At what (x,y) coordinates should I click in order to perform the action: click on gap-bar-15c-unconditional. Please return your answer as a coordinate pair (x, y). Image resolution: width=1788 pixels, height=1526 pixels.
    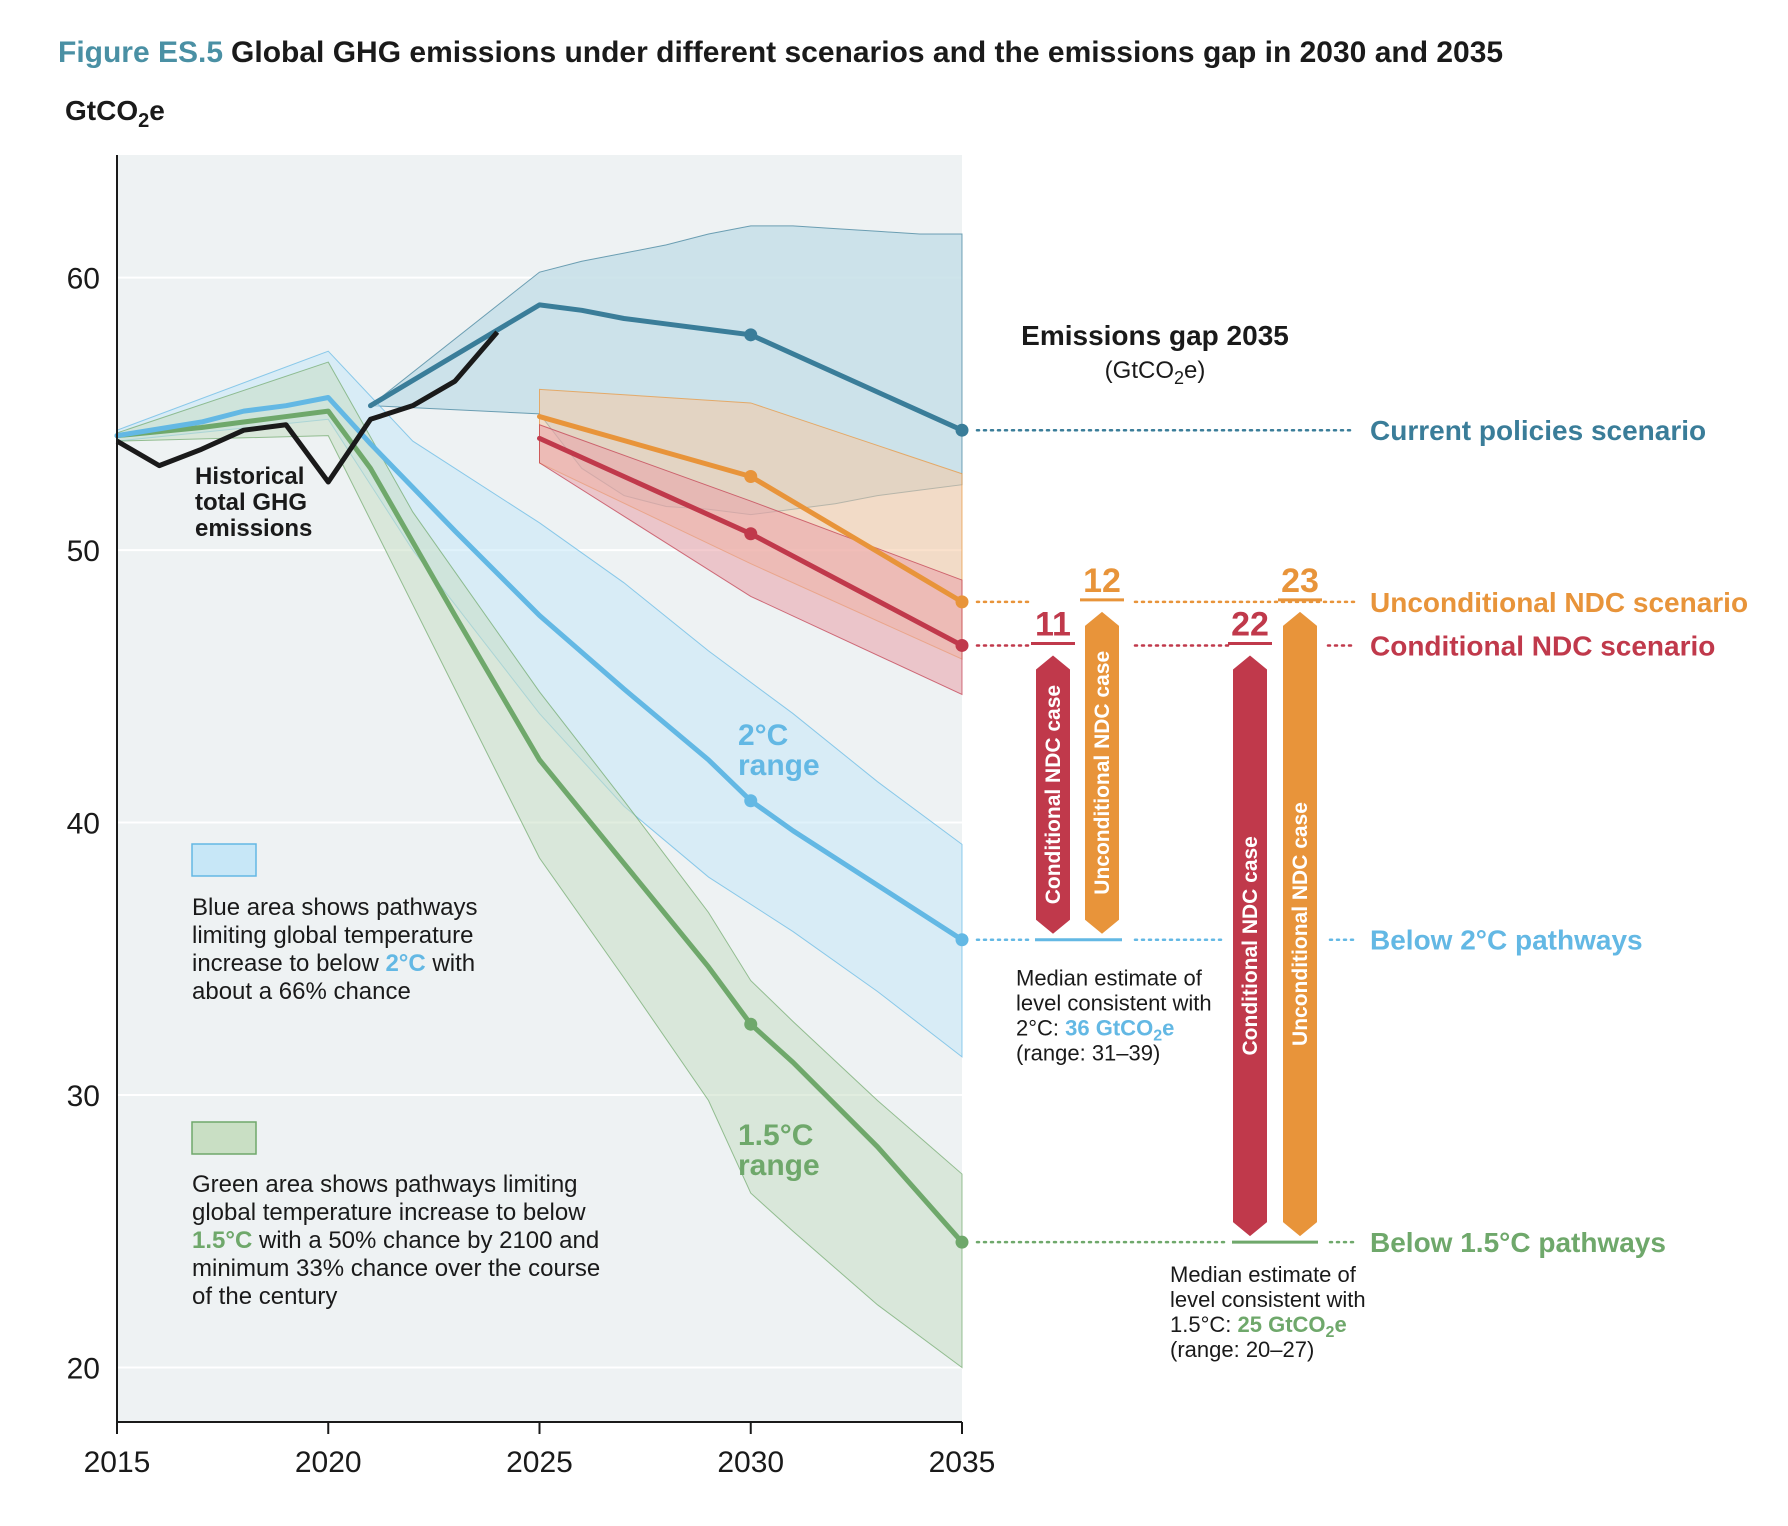
    Looking at the image, I should click on (1300, 924).